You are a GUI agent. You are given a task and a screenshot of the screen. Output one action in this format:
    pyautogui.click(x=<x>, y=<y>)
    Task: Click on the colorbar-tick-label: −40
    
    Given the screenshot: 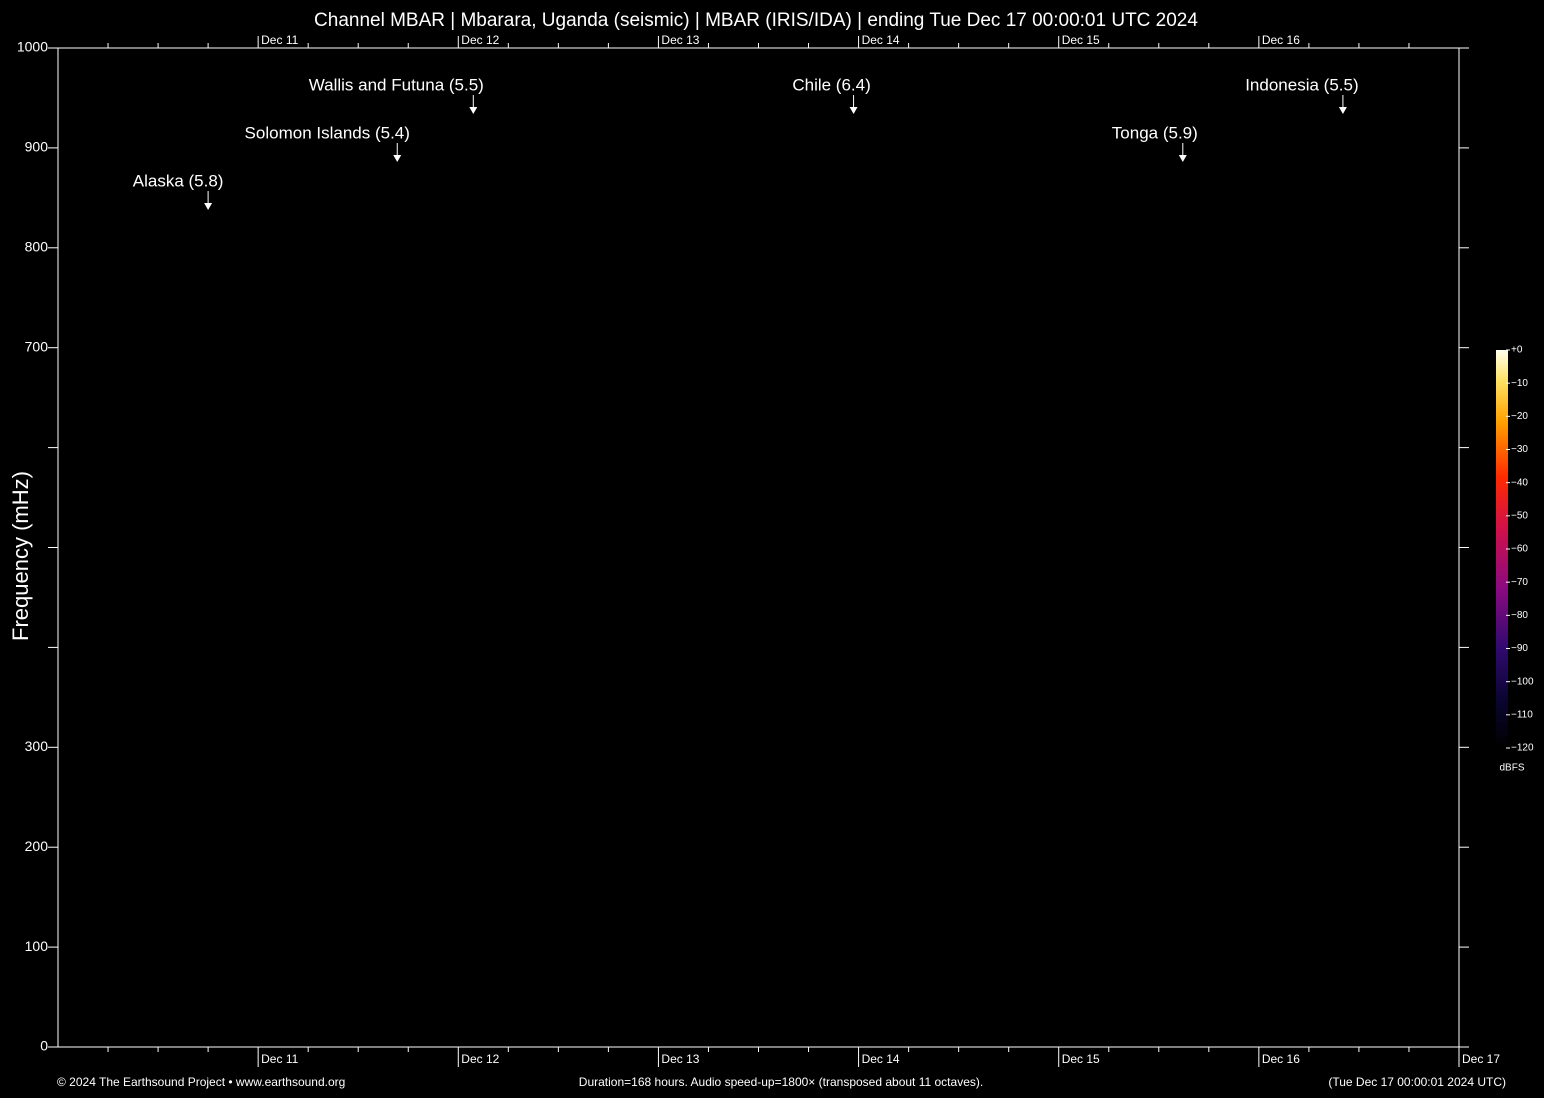 What is the action you would take?
    pyautogui.click(x=1519, y=482)
    